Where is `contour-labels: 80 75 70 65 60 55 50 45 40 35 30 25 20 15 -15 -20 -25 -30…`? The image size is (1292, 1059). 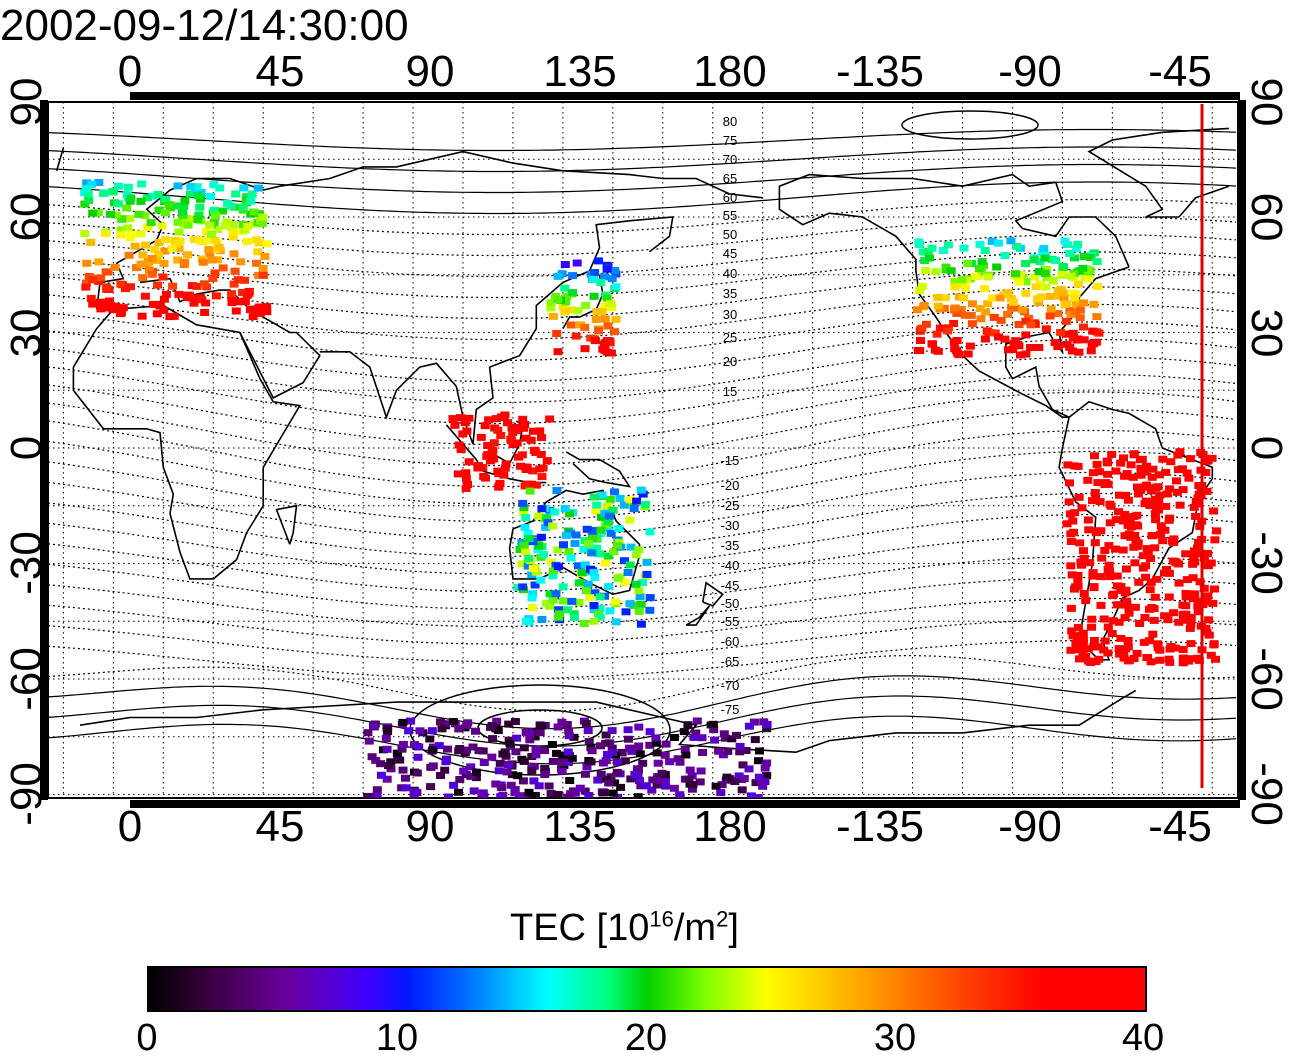
contour-labels: 80 75 70 65 60 55 50 45 40 35 30 25 20 15 -15 -20 -25 -30… is located at coordinates (730, 415).